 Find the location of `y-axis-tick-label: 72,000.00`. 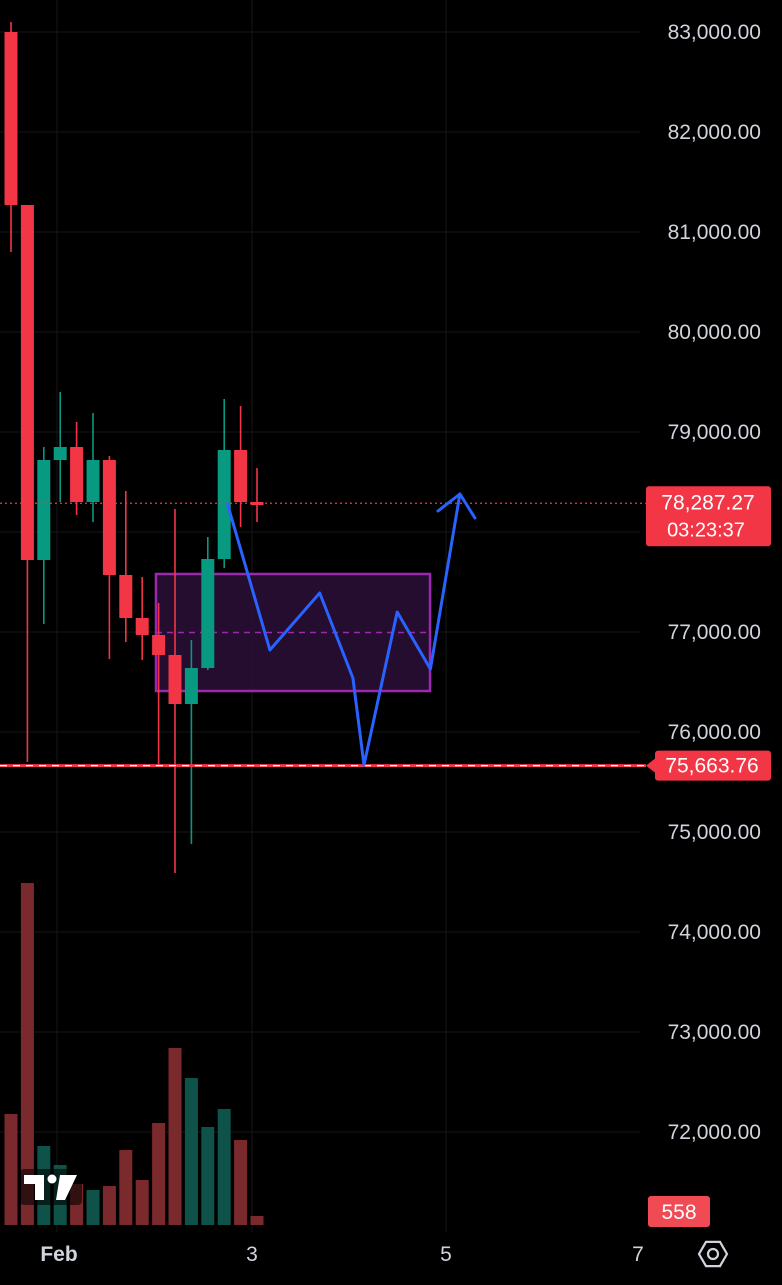

y-axis-tick-label: 72,000.00 is located at coordinates (714, 1132).